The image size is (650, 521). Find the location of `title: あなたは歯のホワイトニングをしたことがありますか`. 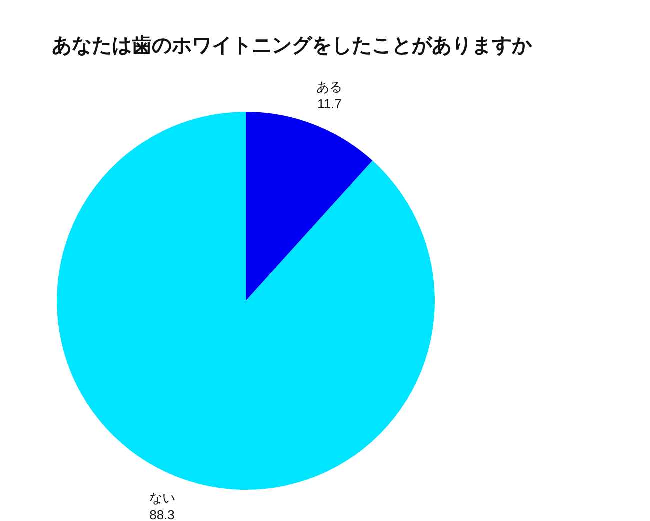

title: あなたは歯のホワイトニングをしたことがありますか is located at coordinates (292, 46).